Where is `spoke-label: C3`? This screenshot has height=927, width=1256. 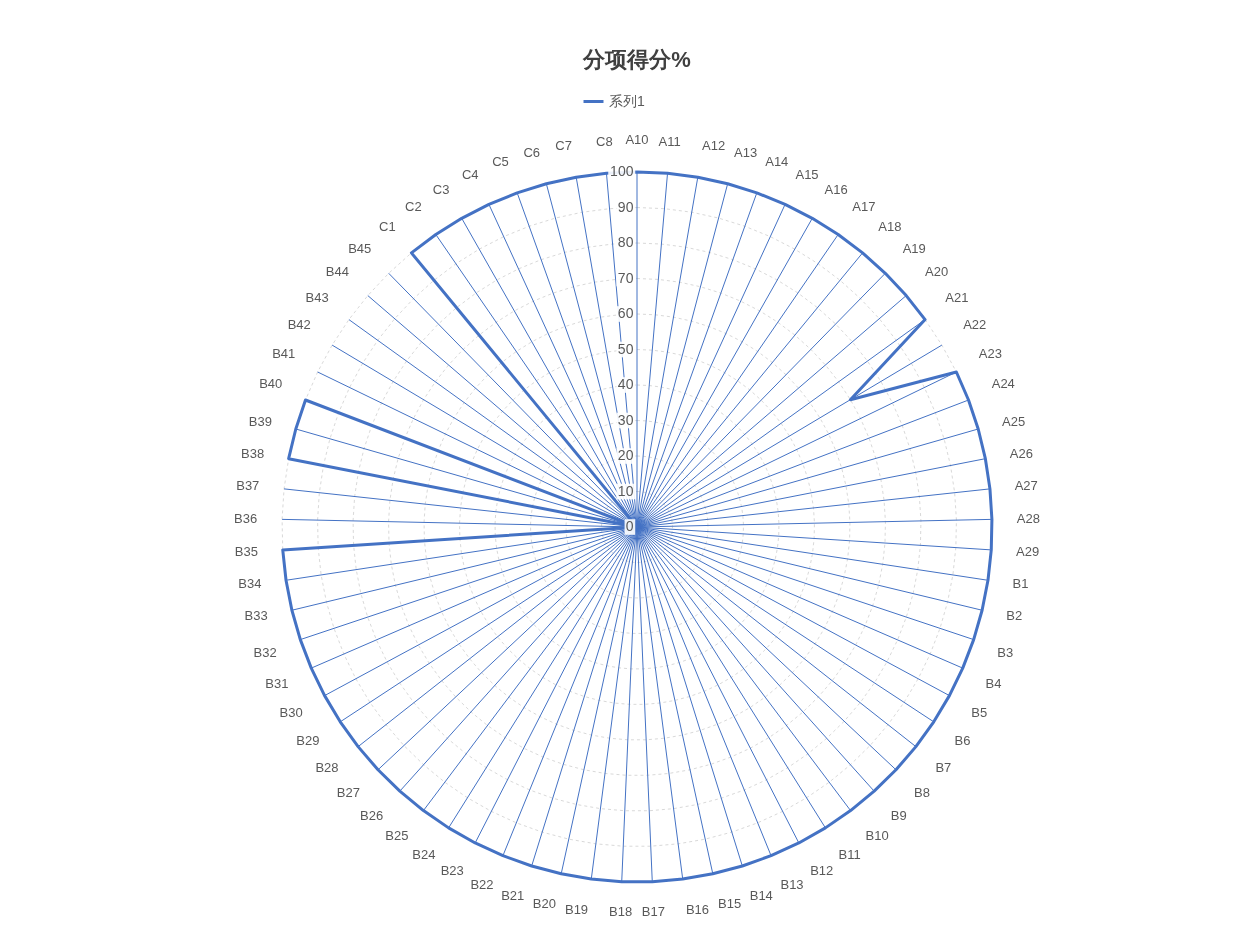
spoke-label: C3 is located at coordinates (441, 189).